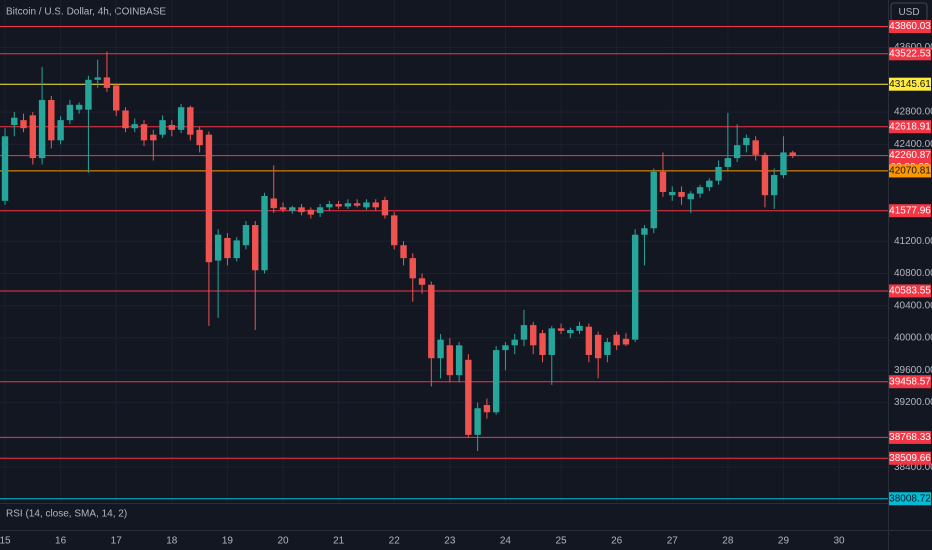 This screenshot has height=550, width=932. I want to click on price-label: 42618.91, so click(910, 126).